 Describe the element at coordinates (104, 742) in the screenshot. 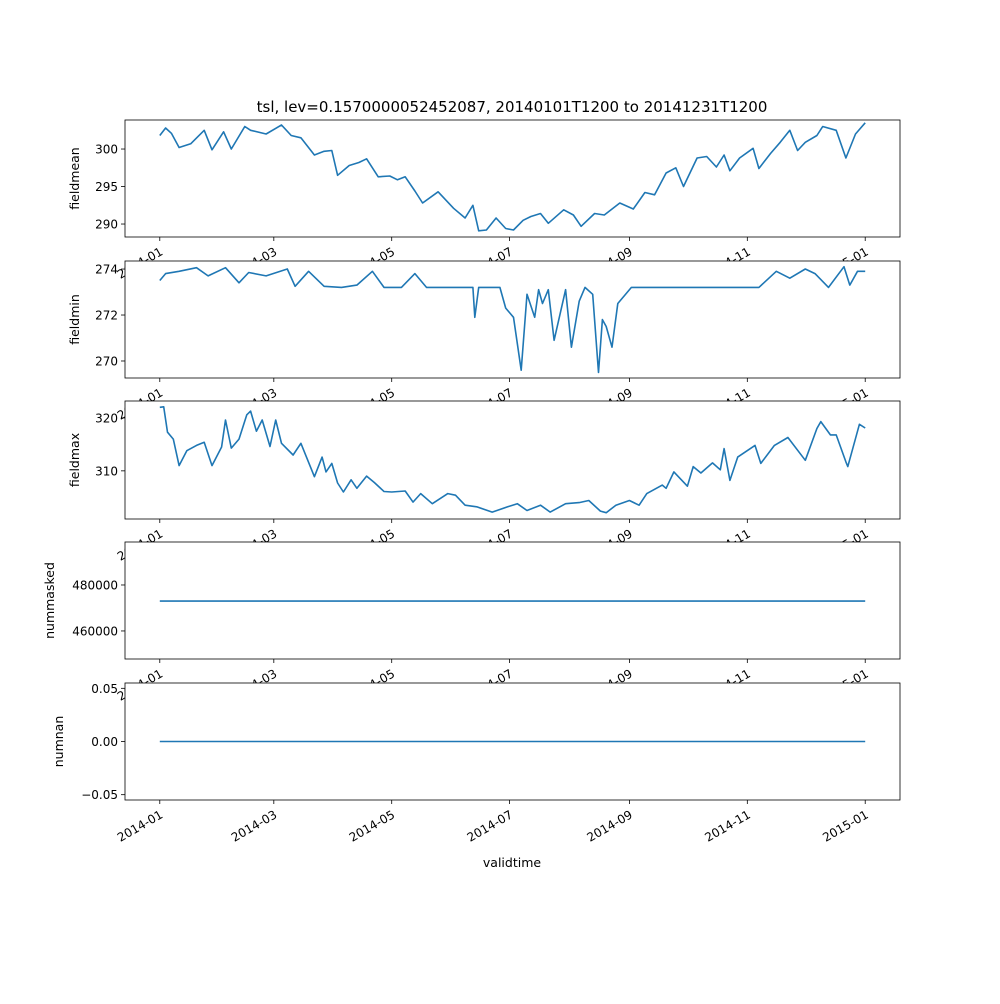

I see `y-tick-label: 0.00` at that location.